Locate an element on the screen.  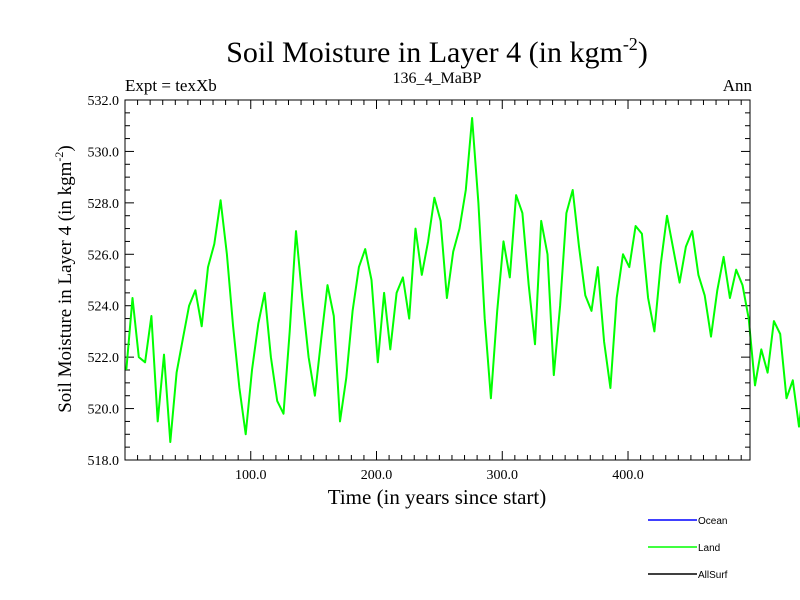
y-tick-label: 520.0 is located at coordinates (104, 410).